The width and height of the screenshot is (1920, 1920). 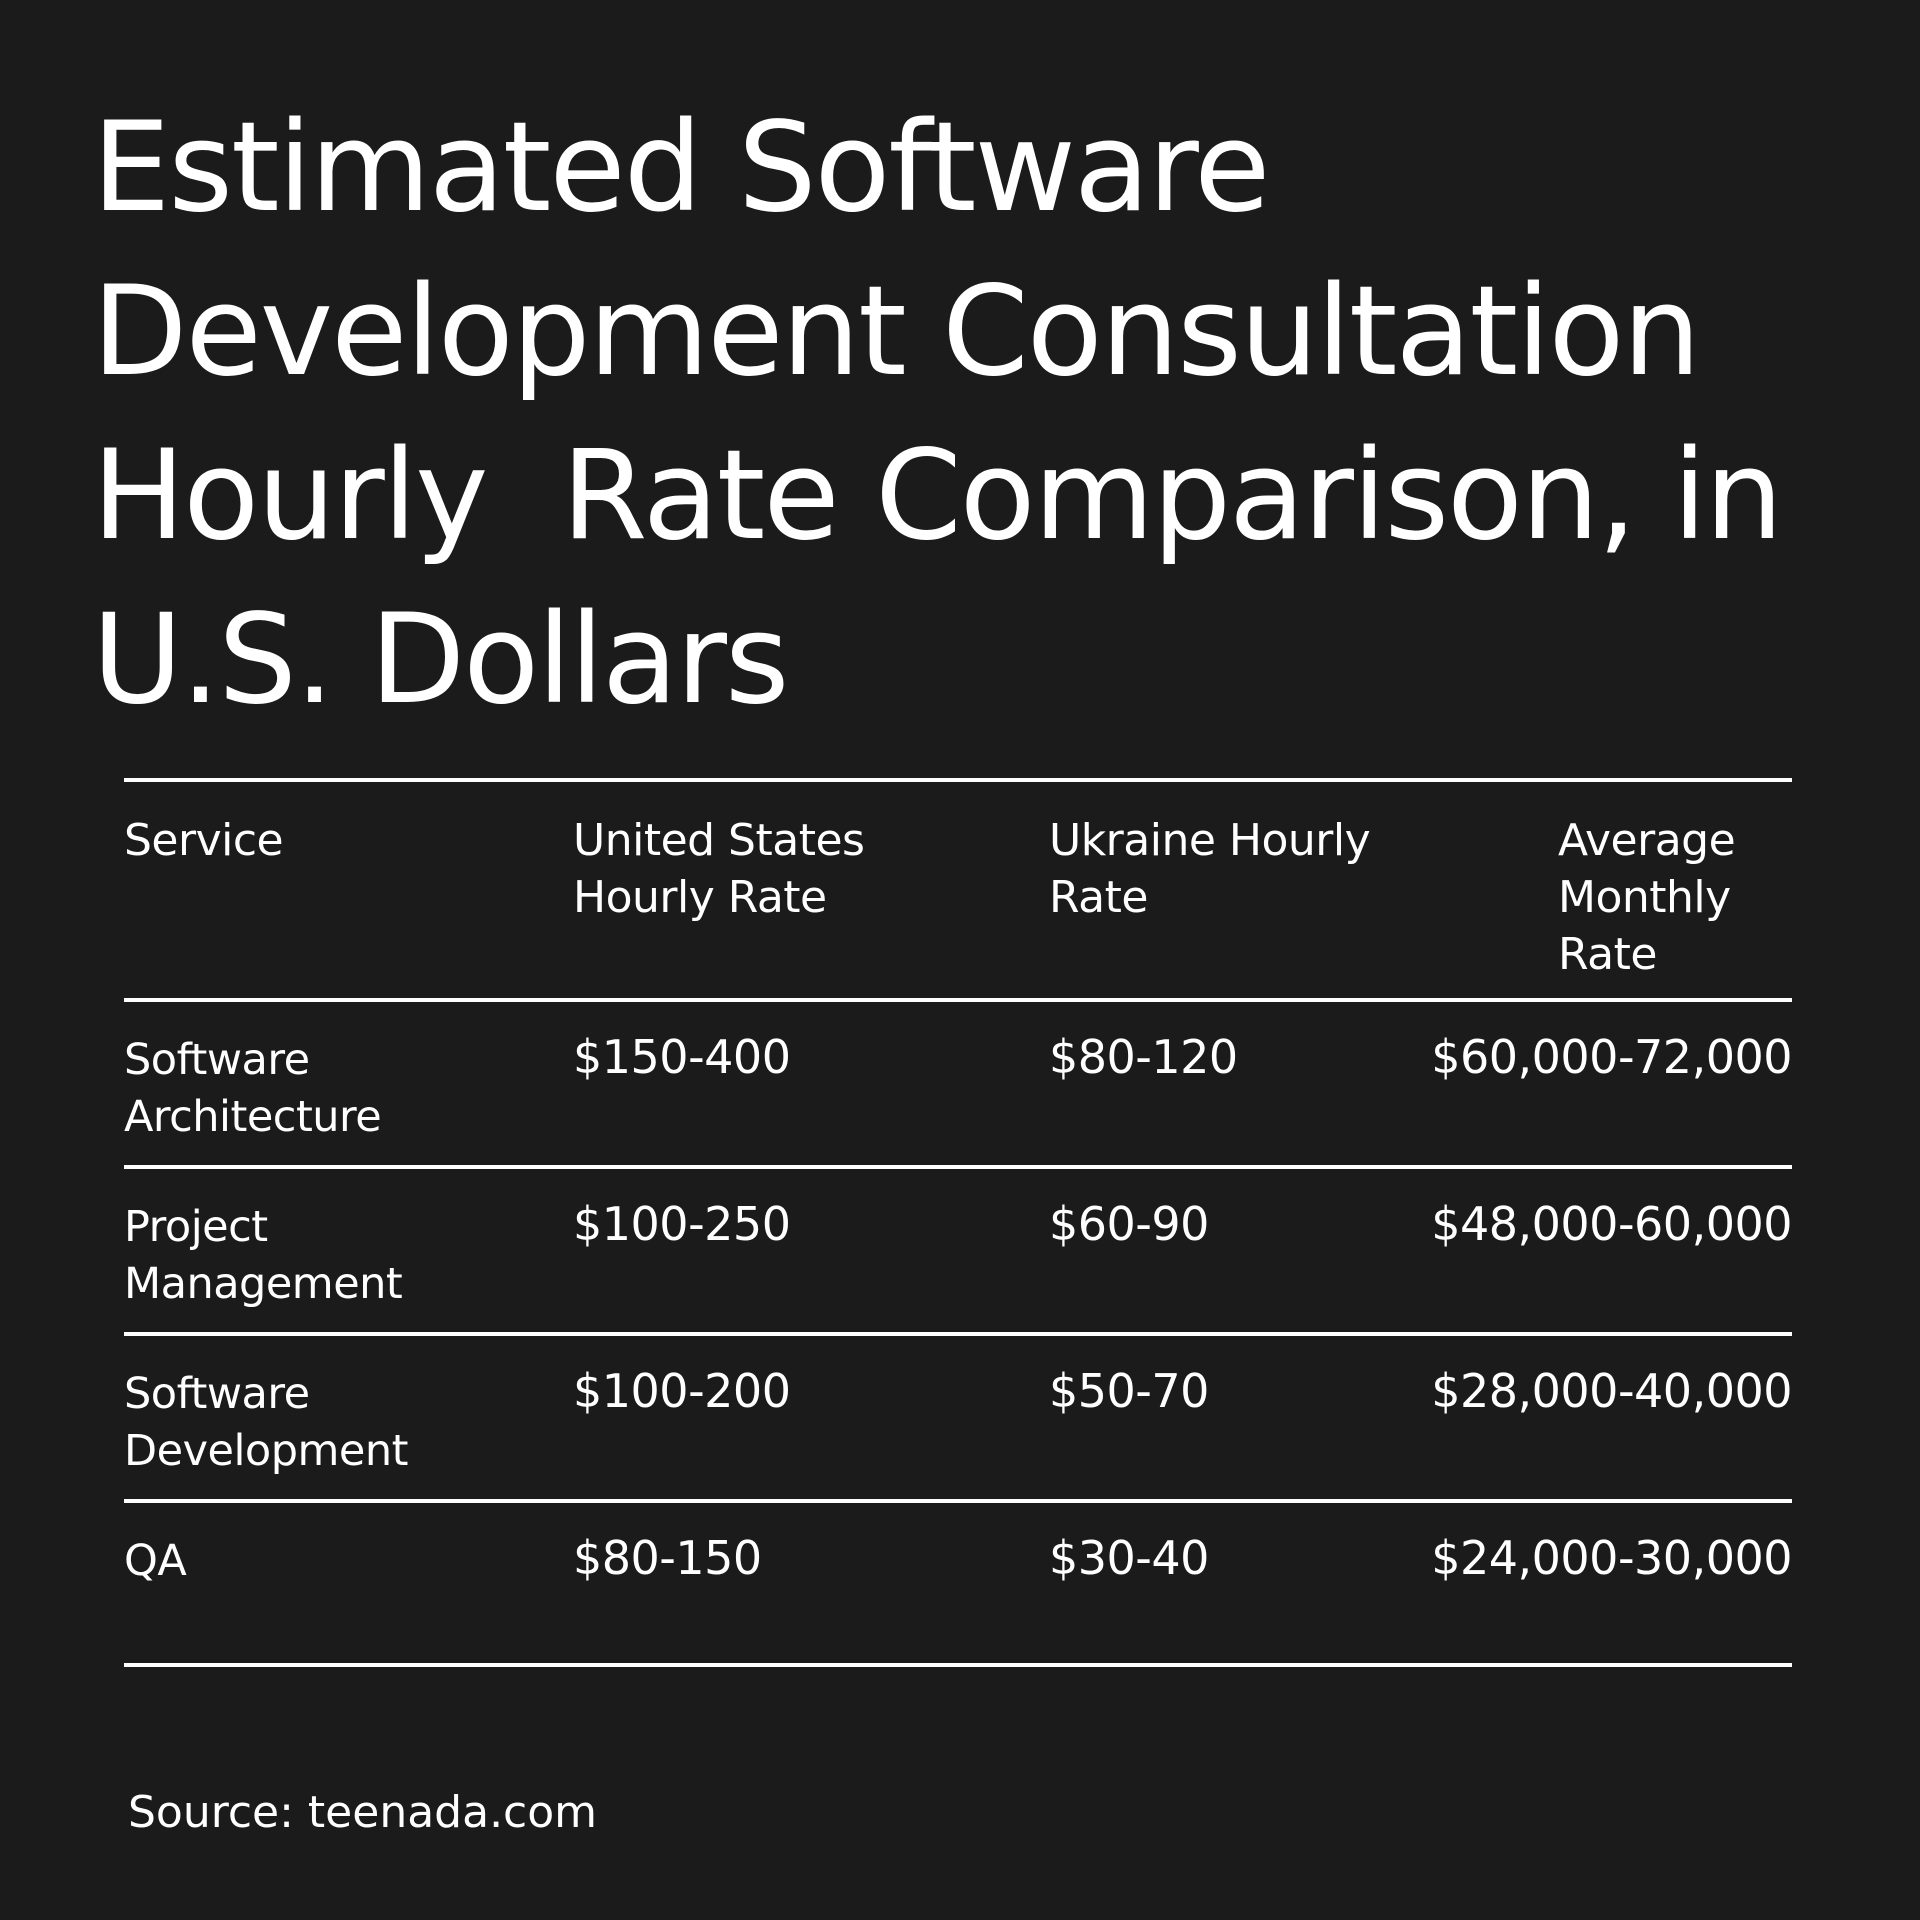 What do you see at coordinates (1129, 1391) in the screenshot?
I see `ukraine-rate-cell: $50-70` at bounding box center [1129, 1391].